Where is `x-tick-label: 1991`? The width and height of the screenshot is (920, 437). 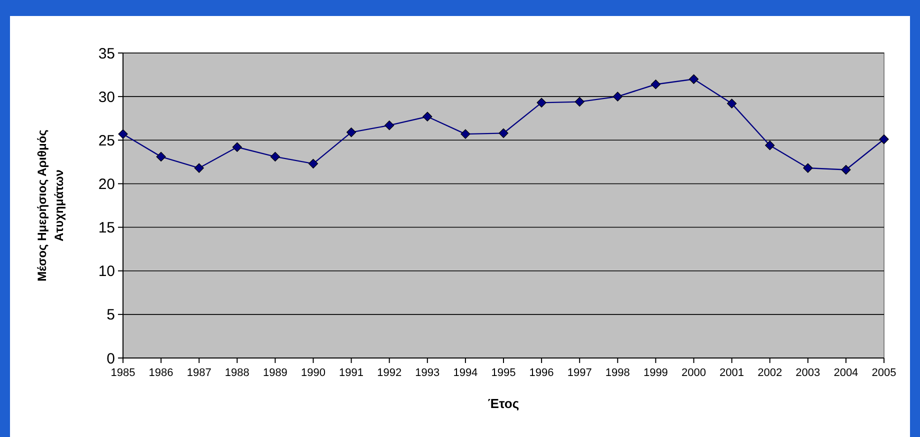
x-tick-label: 1991 is located at coordinates (351, 373).